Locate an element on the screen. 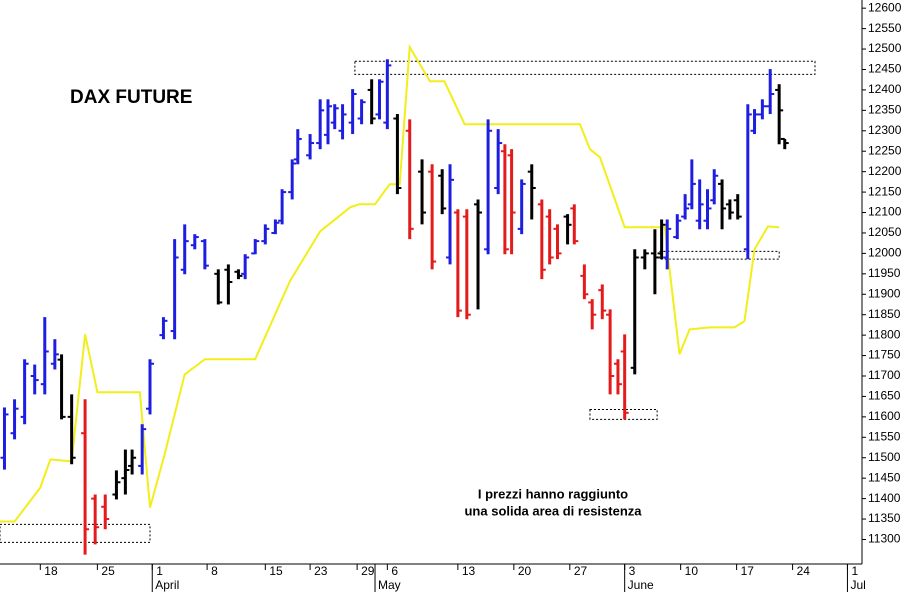  y-tick-label: 12600 is located at coordinates (885, 7).